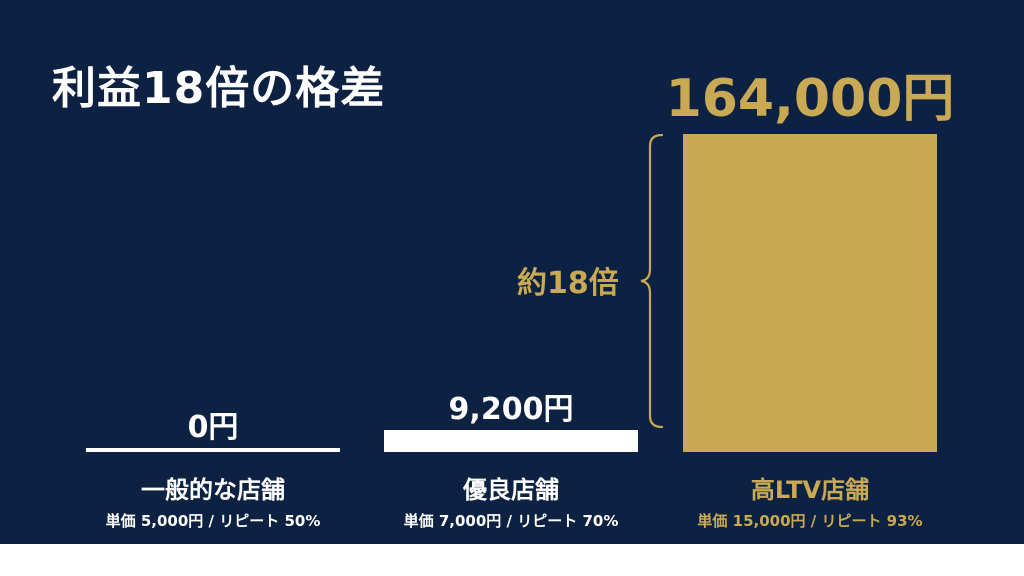 The image size is (1024, 576). Describe the element at coordinates (511, 490) in the screenshot. I see `category-label-excellent: 優良店舗` at that location.